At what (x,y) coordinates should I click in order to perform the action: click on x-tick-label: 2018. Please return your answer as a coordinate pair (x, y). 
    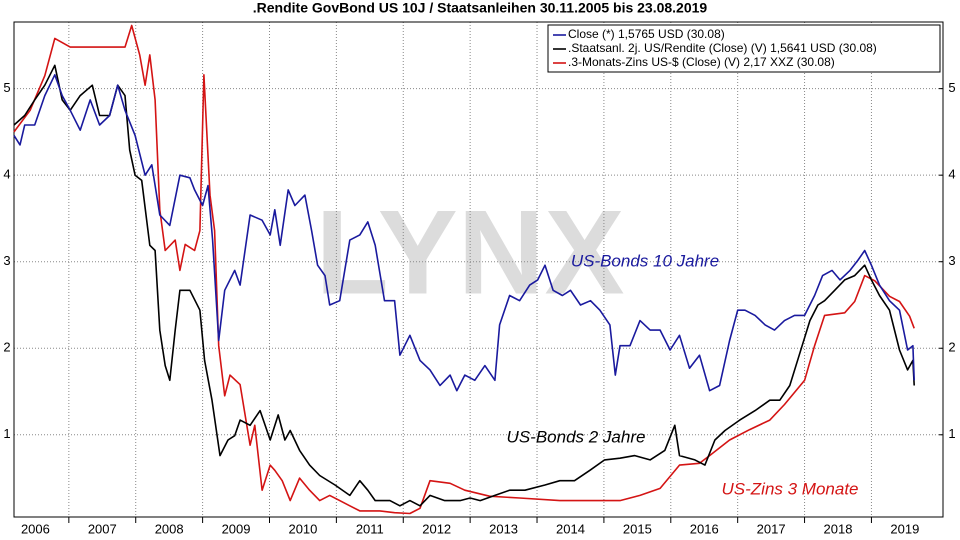
    Looking at the image, I should click on (838, 528).